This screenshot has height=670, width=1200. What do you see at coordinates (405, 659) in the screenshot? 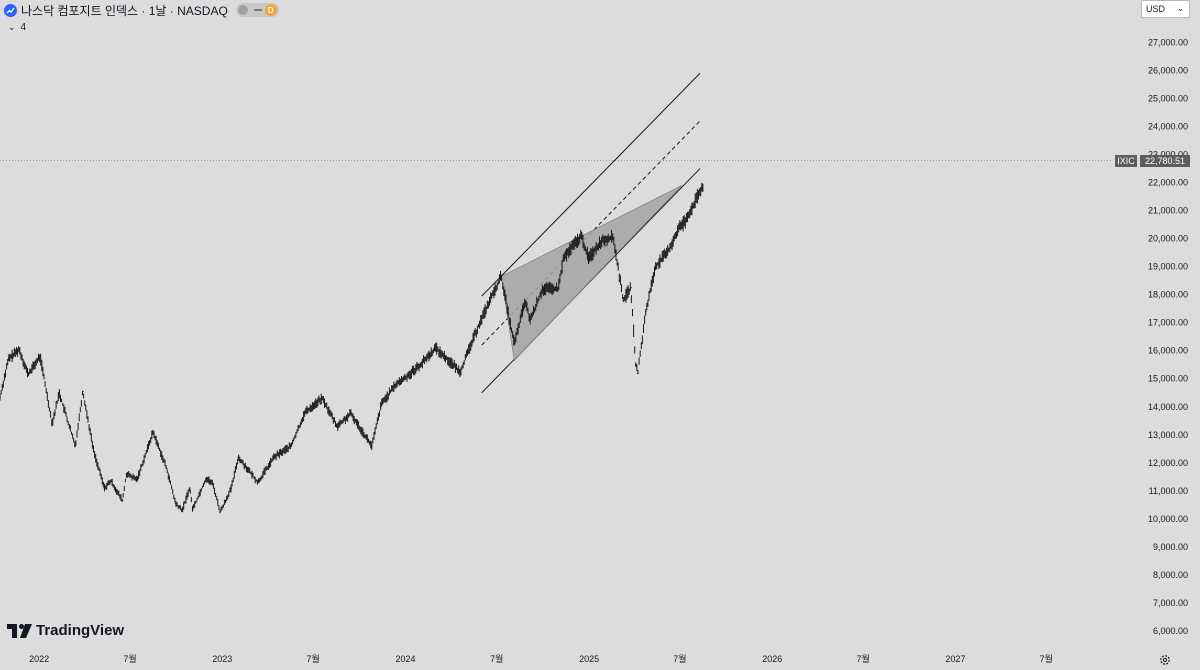
I see `x-tick-label: 2024` at bounding box center [405, 659].